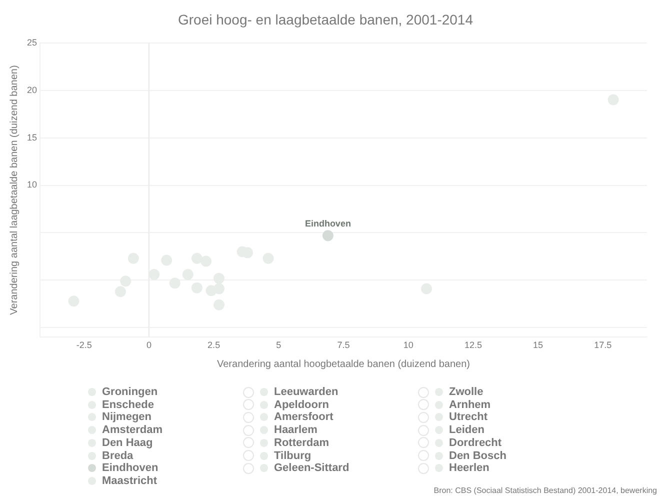  Describe the element at coordinates (118, 456) in the screenshot. I see `legend-label: Breda` at that location.